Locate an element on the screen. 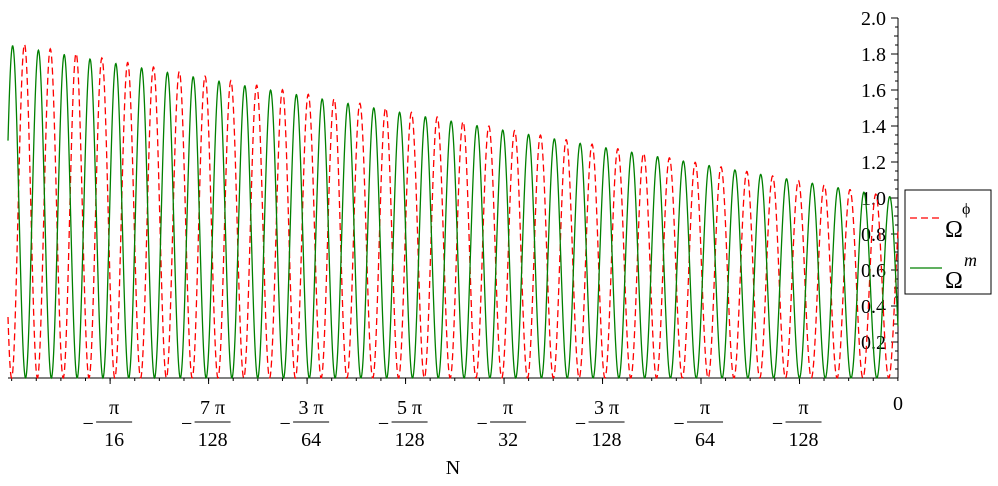 Image resolution: width=998 pixels, height=486 pixels. y-tick-label: 1.4 is located at coordinates (873, 127).